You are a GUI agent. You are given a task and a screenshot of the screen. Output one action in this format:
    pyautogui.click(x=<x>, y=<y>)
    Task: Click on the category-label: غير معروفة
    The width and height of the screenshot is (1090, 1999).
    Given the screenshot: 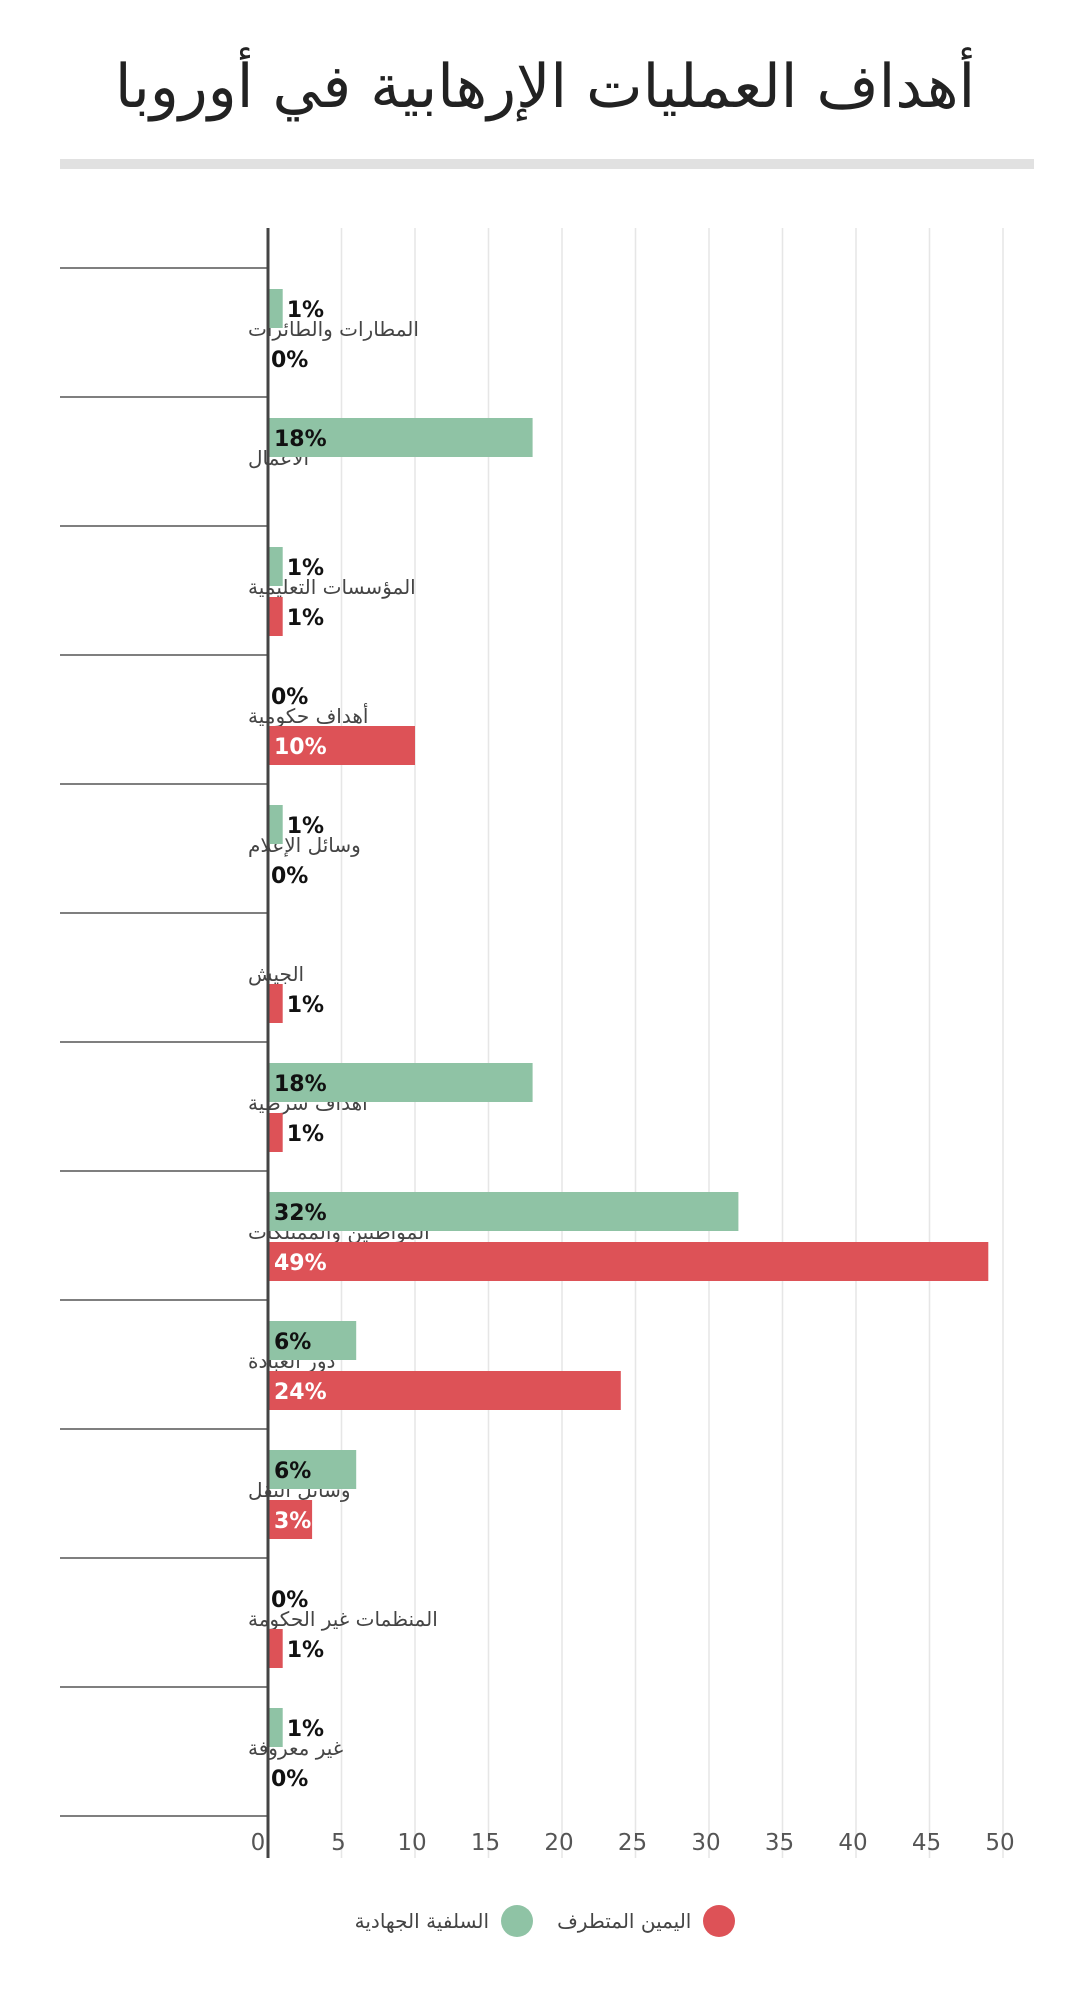 What is the action you would take?
    pyautogui.click(x=295, y=1748)
    